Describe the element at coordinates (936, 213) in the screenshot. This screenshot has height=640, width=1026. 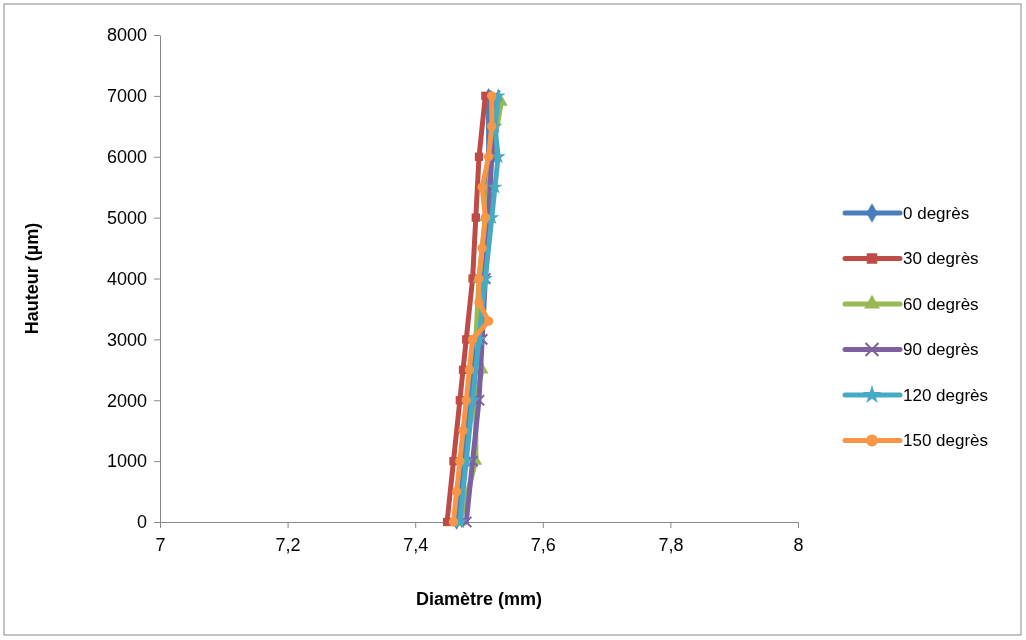
I see `legend-label: 0 degrès` at that location.